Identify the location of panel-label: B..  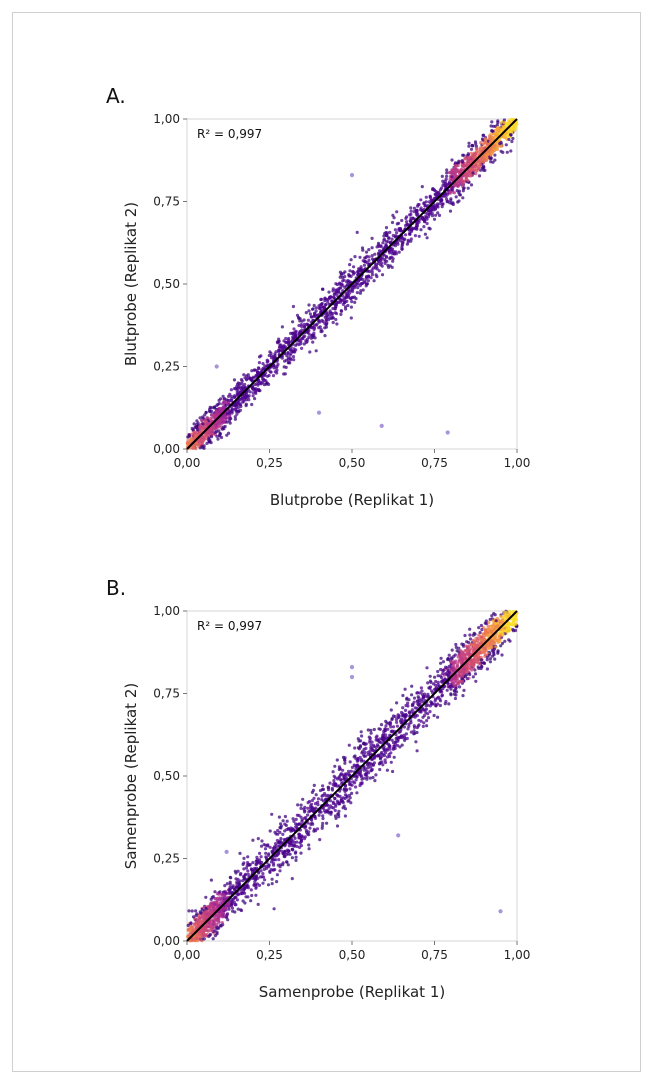
(116, 588).